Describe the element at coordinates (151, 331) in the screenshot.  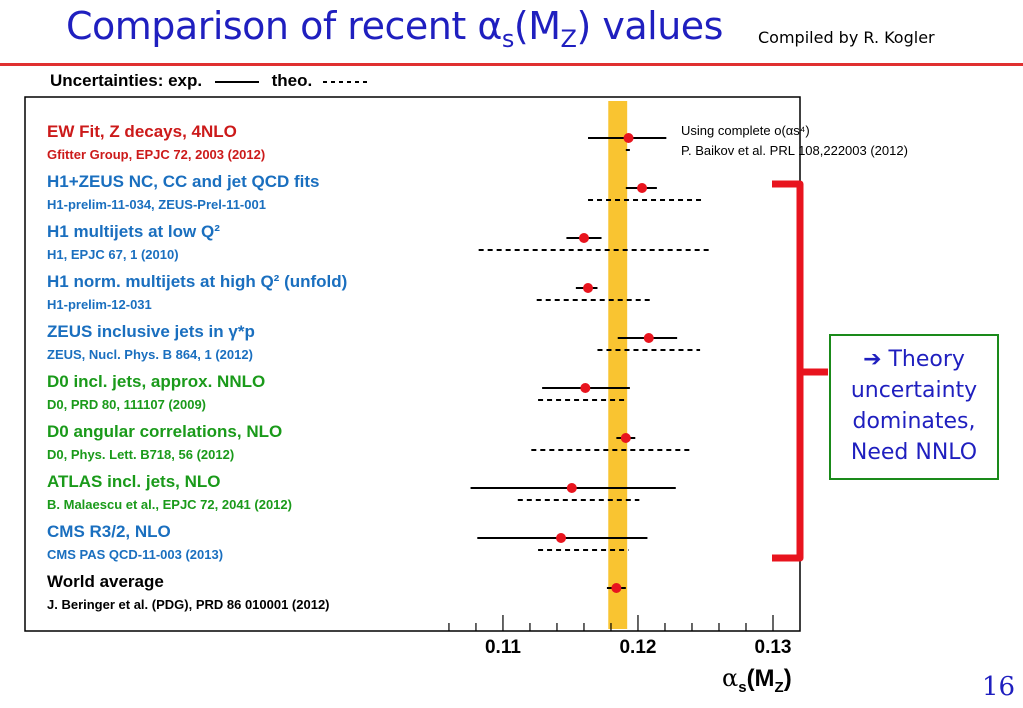
I see `measurement-label: ZEUS inclusive jets in γ*p` at that location.